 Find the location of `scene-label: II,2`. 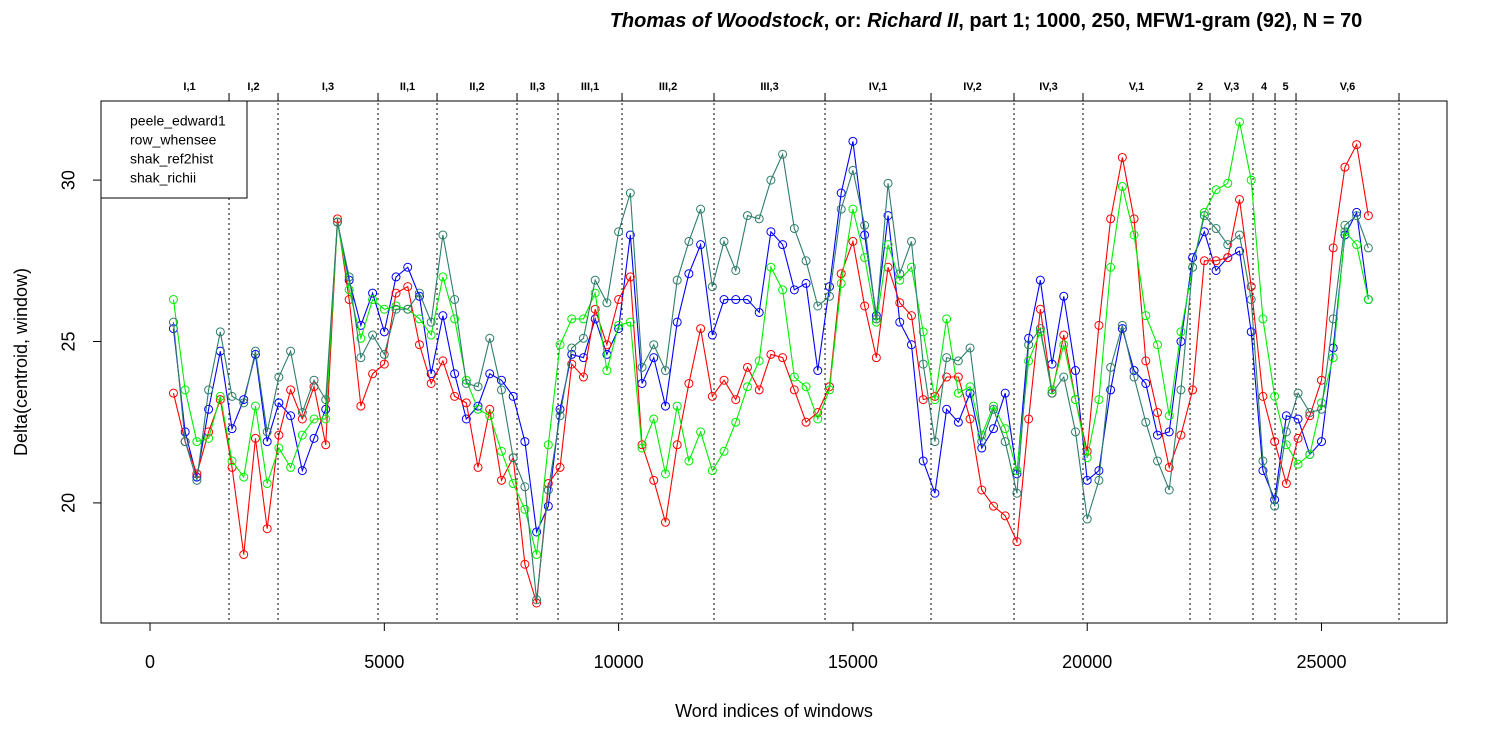

scene-label: II,2 is located at coordinates (476, 87).